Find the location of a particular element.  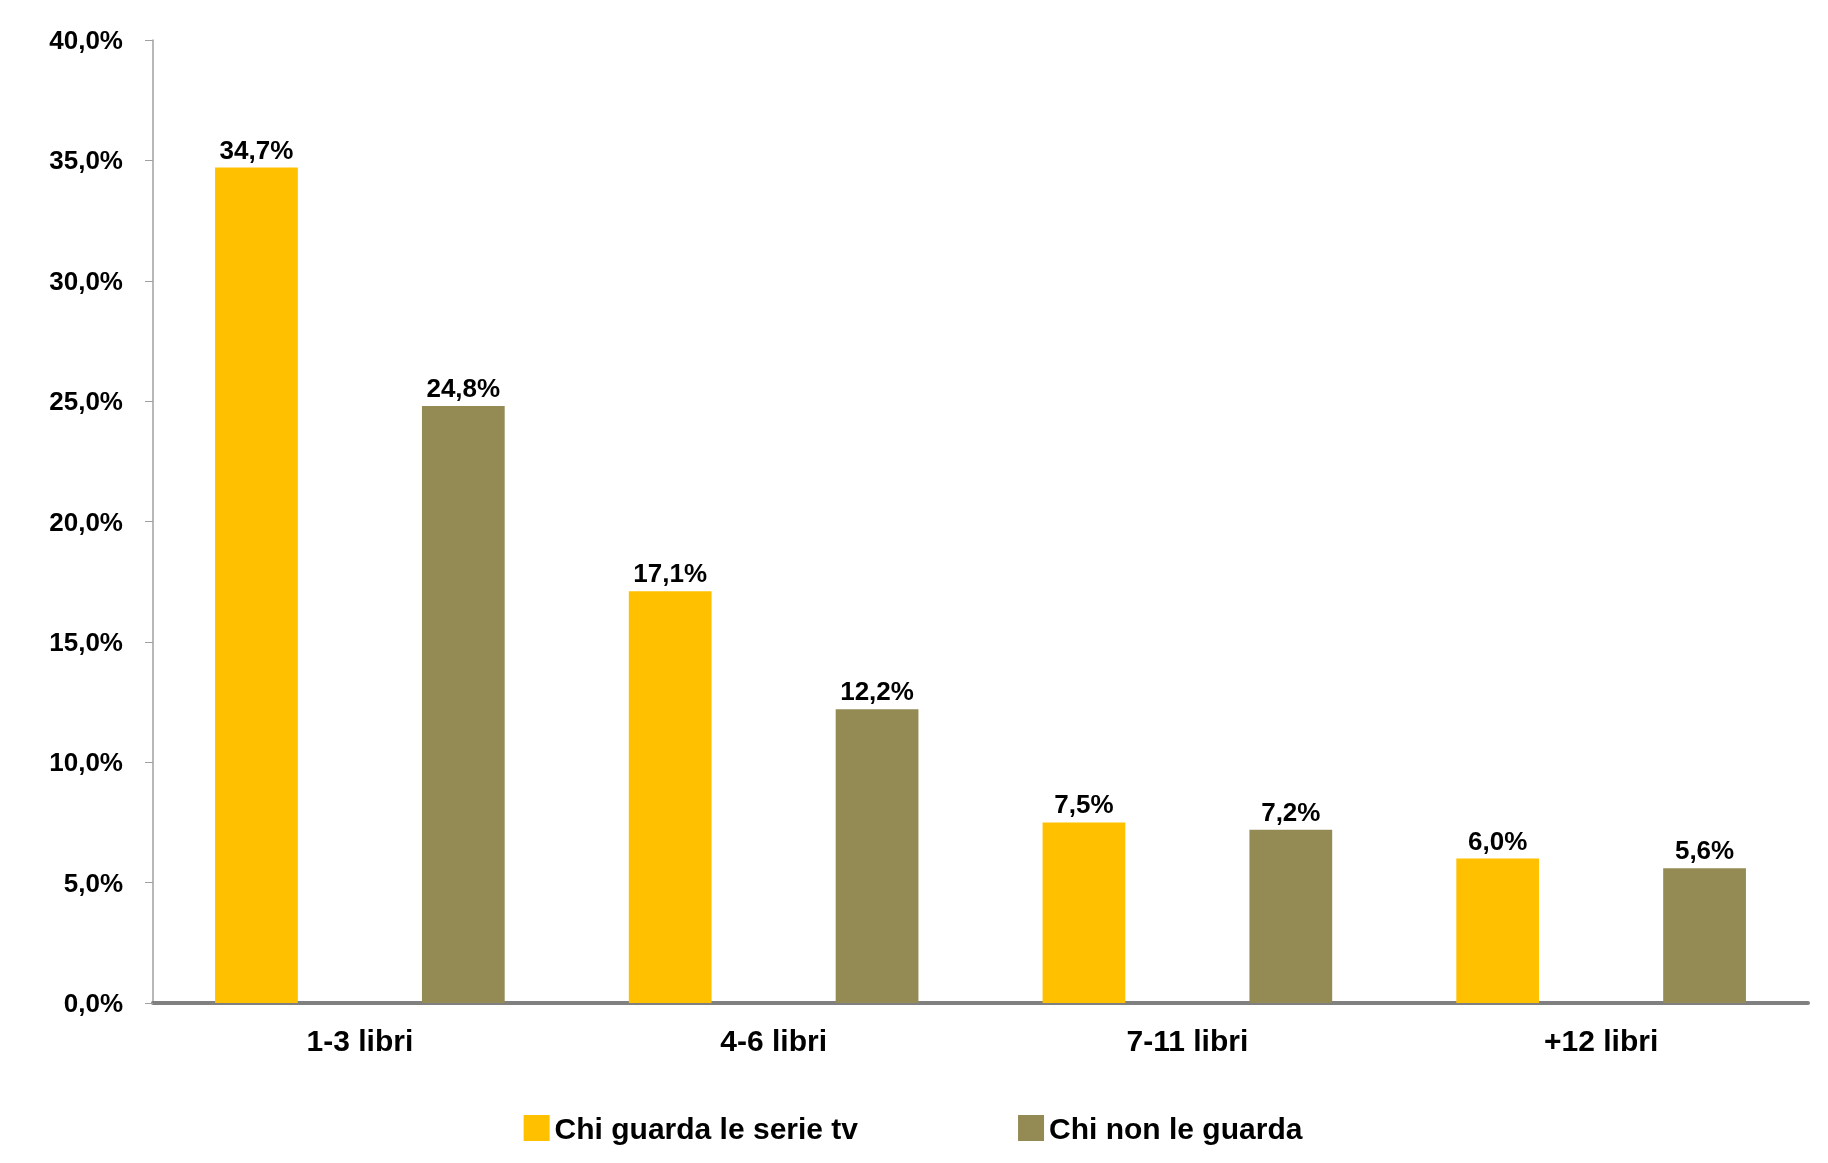

y-tick-label: 25,0% is located at coordinates (86, 401).